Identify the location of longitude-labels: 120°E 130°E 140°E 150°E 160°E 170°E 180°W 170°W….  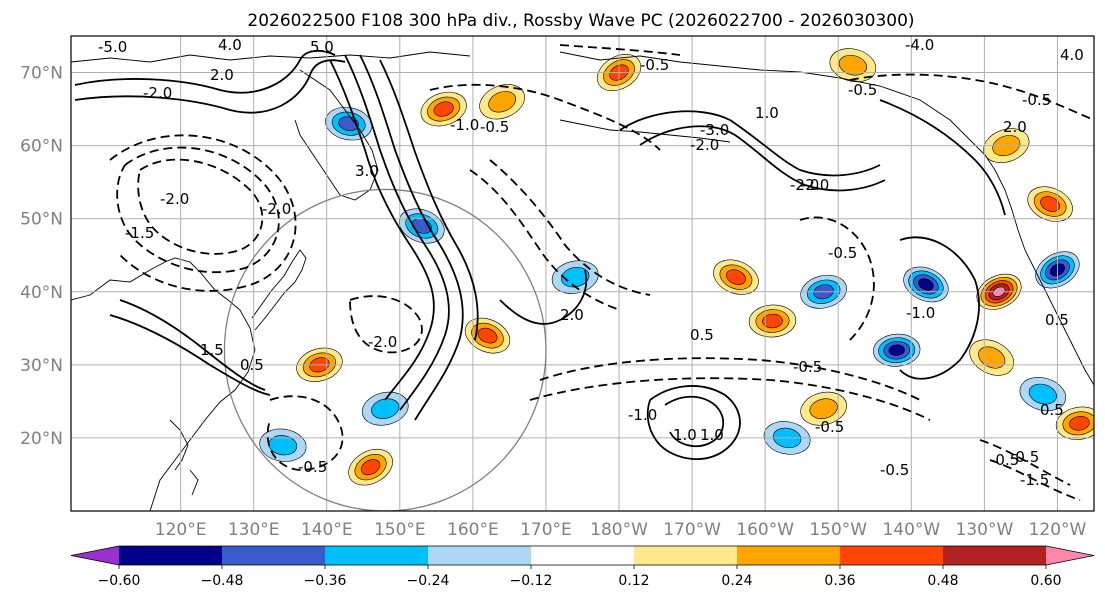
(621, 530).